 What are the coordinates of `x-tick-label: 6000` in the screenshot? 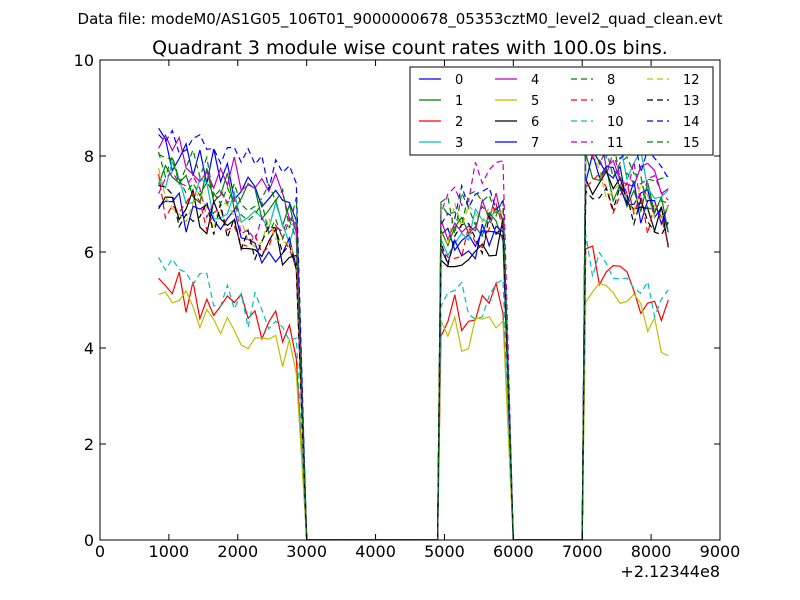 It's located at (513, 551).